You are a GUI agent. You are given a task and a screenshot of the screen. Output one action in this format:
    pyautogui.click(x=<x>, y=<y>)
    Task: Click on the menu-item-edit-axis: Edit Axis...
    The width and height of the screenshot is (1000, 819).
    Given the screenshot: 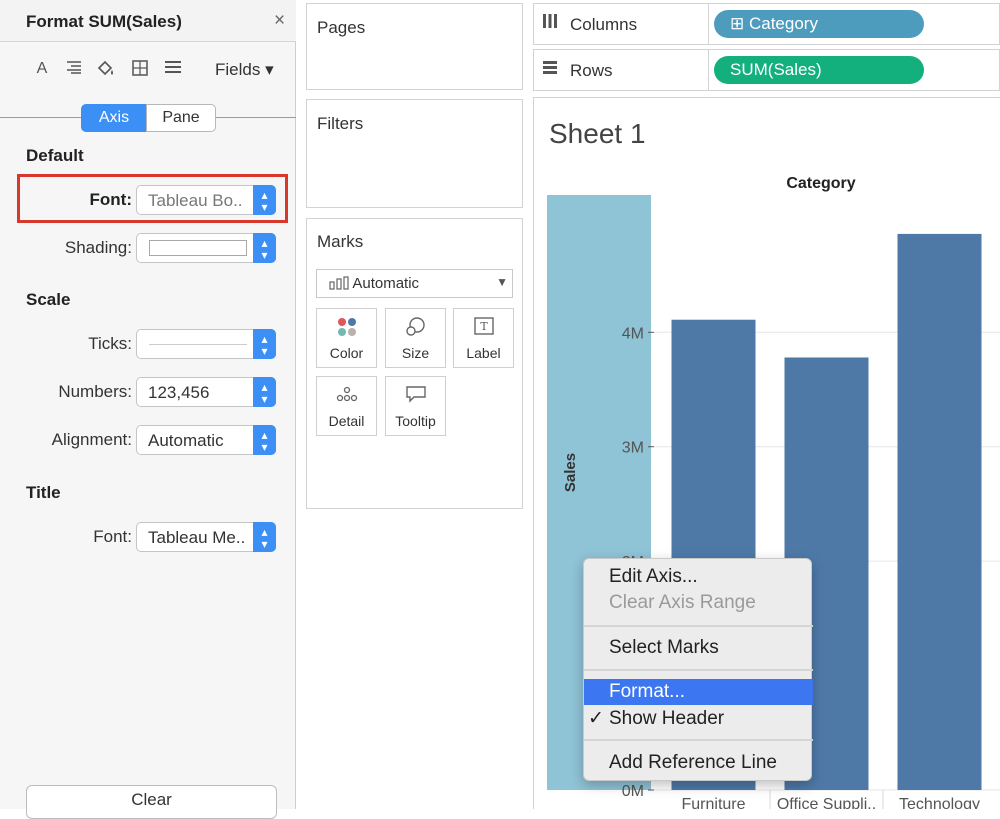 What is the action you would take?
    pyautogui.click(x=698, y=577)
    